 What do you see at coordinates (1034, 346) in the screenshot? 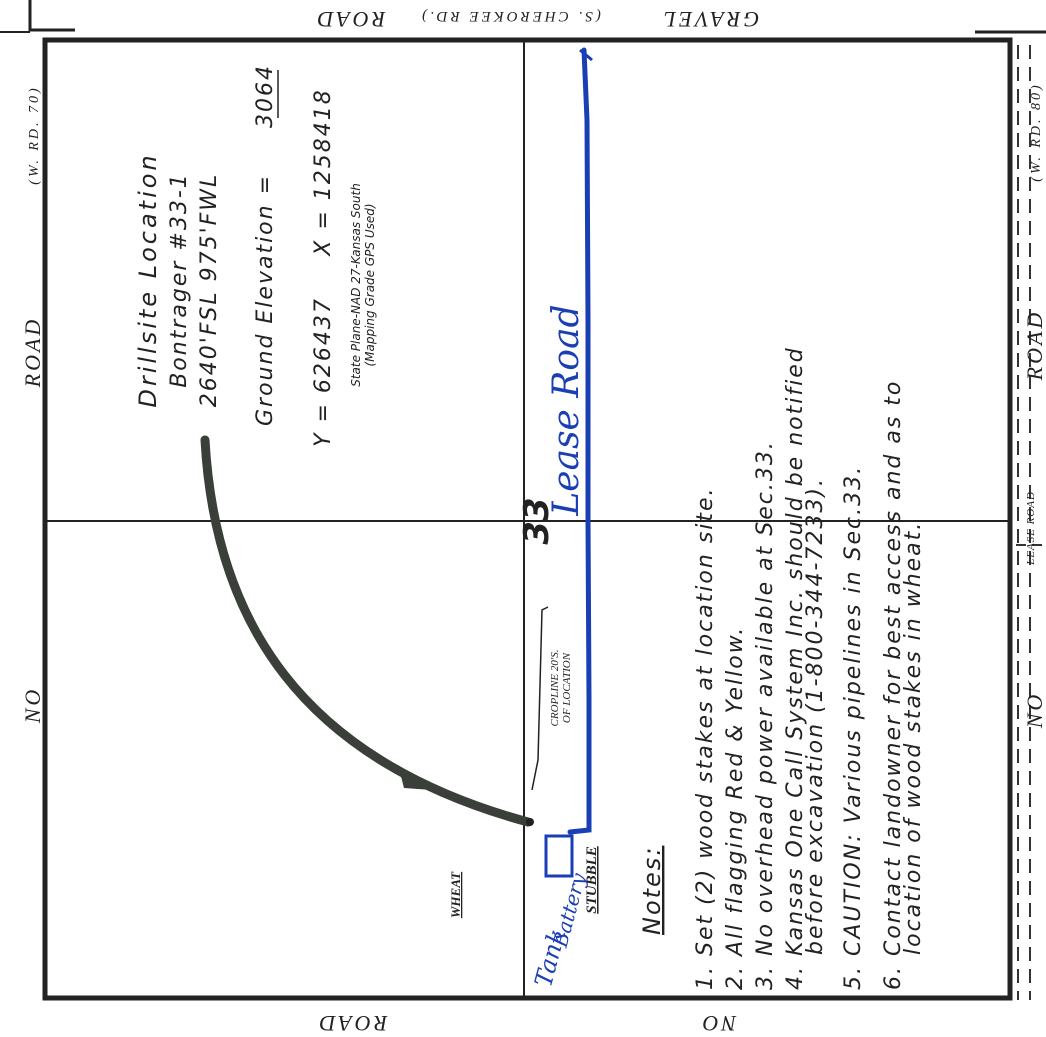
I see `right-road-middle-label: ROAD` at bounding box center [1034, 346].